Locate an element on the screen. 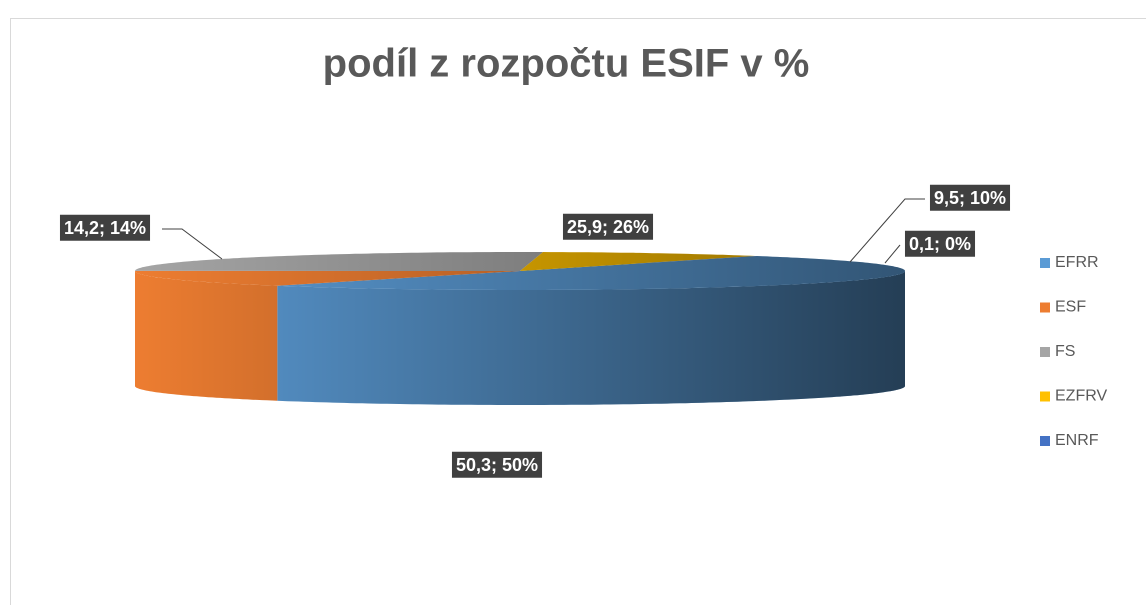  data-label: 50,3; 50% is located at coordinates (497, 465).